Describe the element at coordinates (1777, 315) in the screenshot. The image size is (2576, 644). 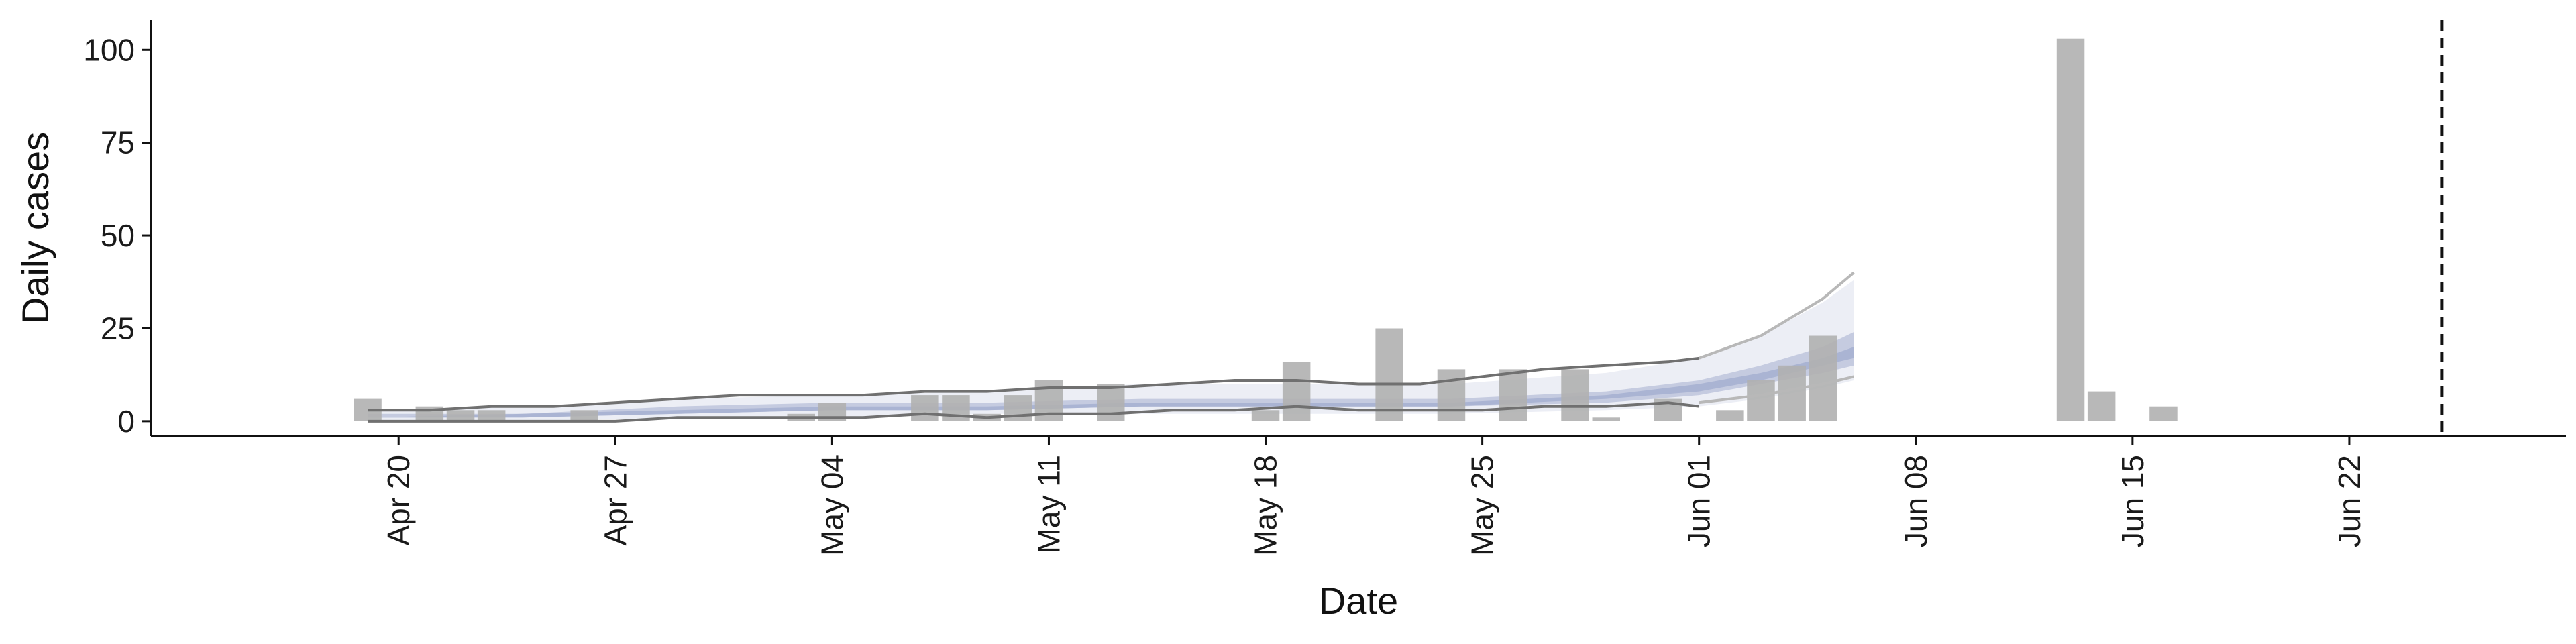
I see `projection-upper-line` at that location.